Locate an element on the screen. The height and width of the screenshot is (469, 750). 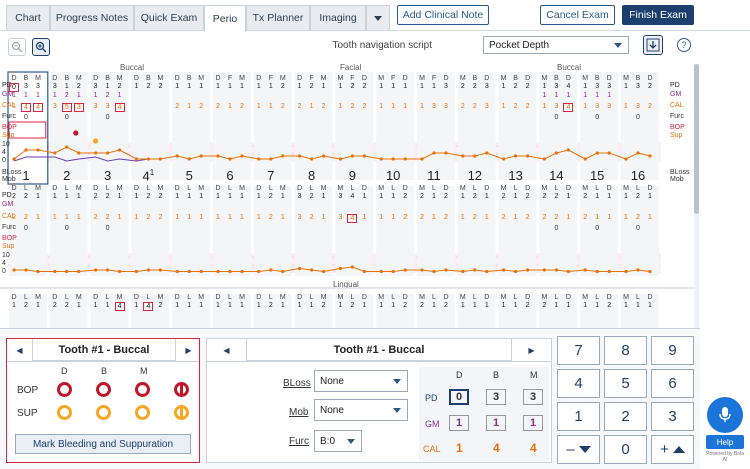
sup-toggle-d is located at coordinates (64, 412).